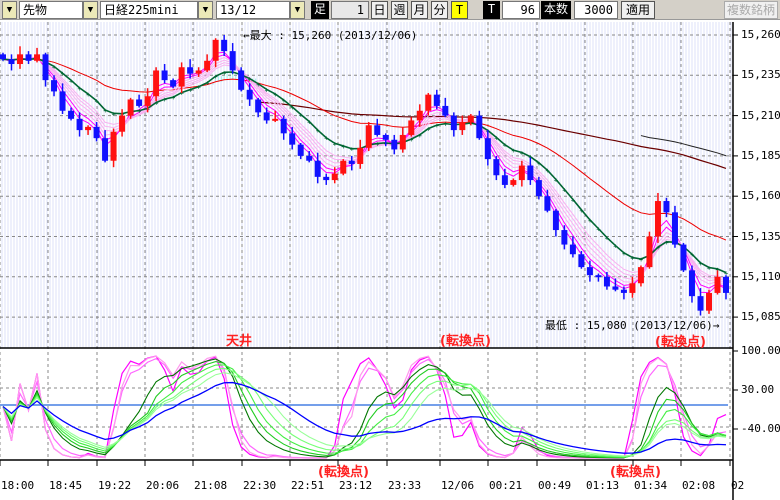 The width and height of the screenshot is (780, 500). What do you see at coordinates (149, 10) in the screenshot?
I see `symbol-select: 日経225mini` at bounding box center [149, 10].